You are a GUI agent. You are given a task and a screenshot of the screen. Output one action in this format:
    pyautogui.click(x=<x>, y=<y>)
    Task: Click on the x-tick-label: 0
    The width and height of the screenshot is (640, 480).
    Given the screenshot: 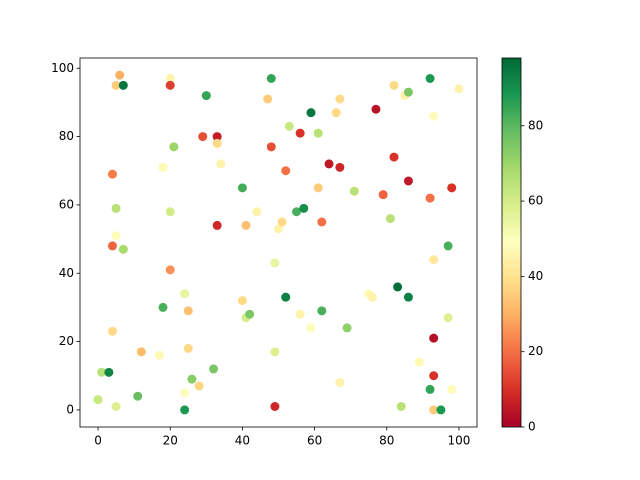 What is the action you would take?
    pyautogui.click(x=98, y=441)
    